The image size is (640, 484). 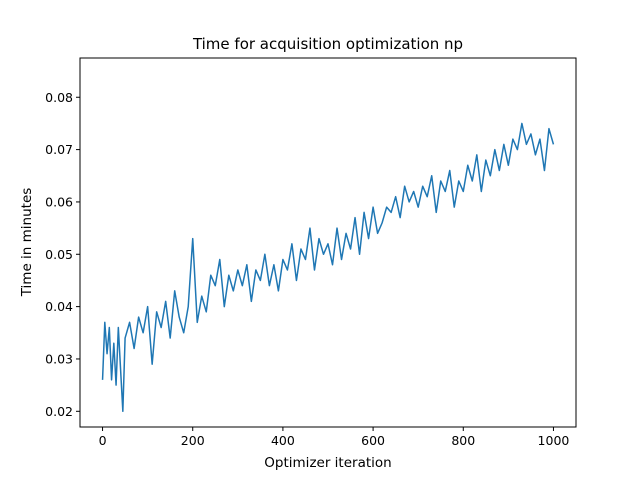 What do you see at coordinates (59, 149) in the screenshot?
I see `y-tick-label: 0.07` at bounding box center [59, 149].